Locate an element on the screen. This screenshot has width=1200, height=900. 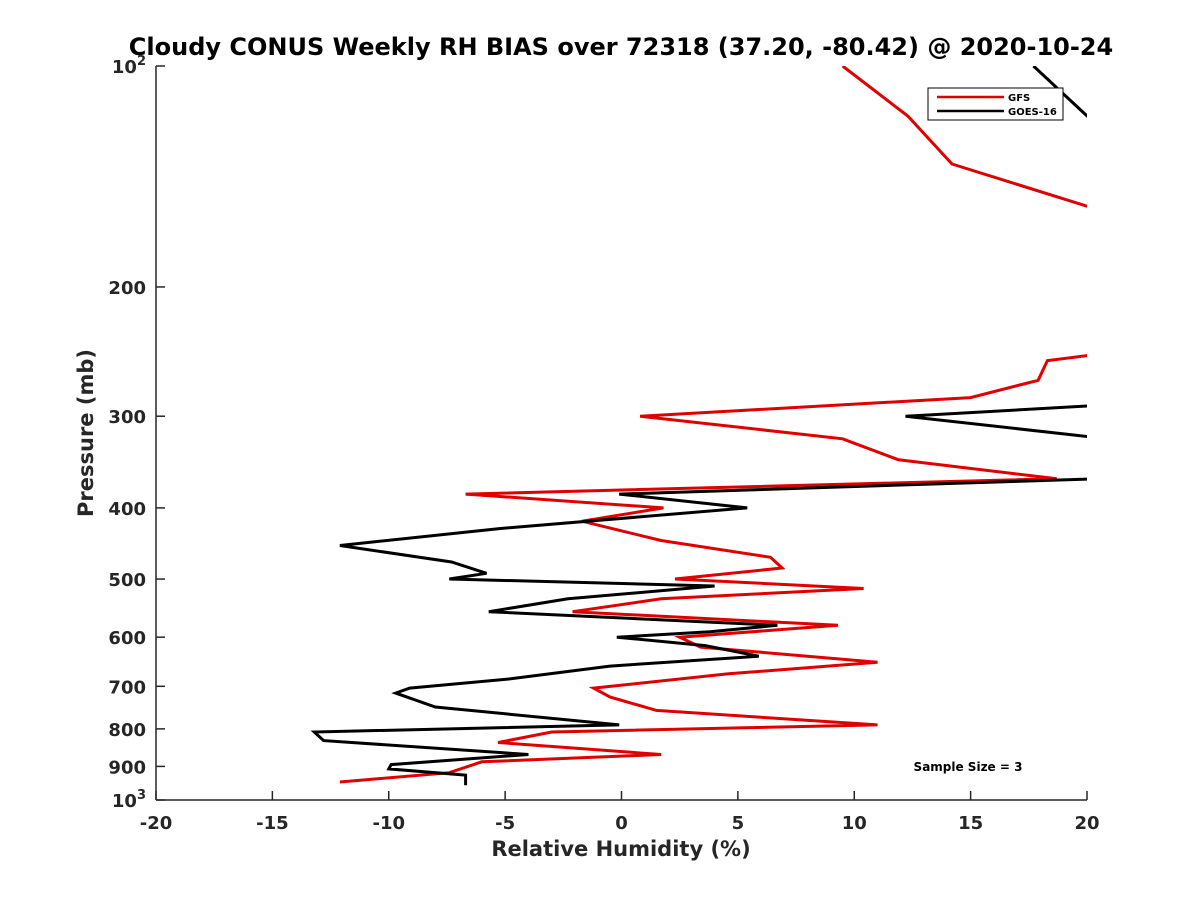
y-tick-label: 200 is located at coordinates (127, 288).